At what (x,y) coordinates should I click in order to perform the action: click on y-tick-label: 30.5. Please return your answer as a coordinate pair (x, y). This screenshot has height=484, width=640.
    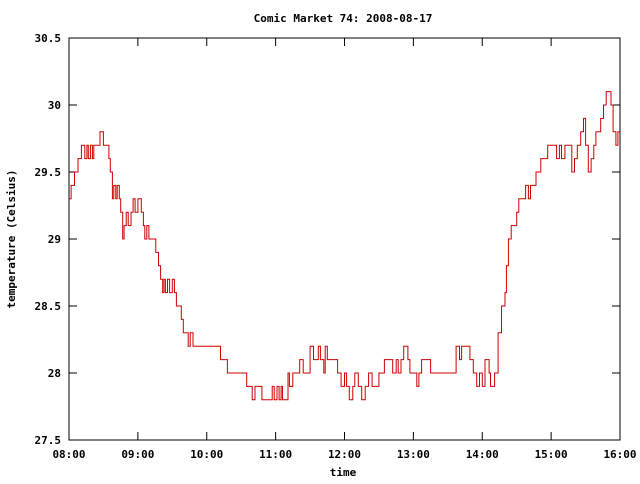
    Looking at the image, I should click on (48, 38).